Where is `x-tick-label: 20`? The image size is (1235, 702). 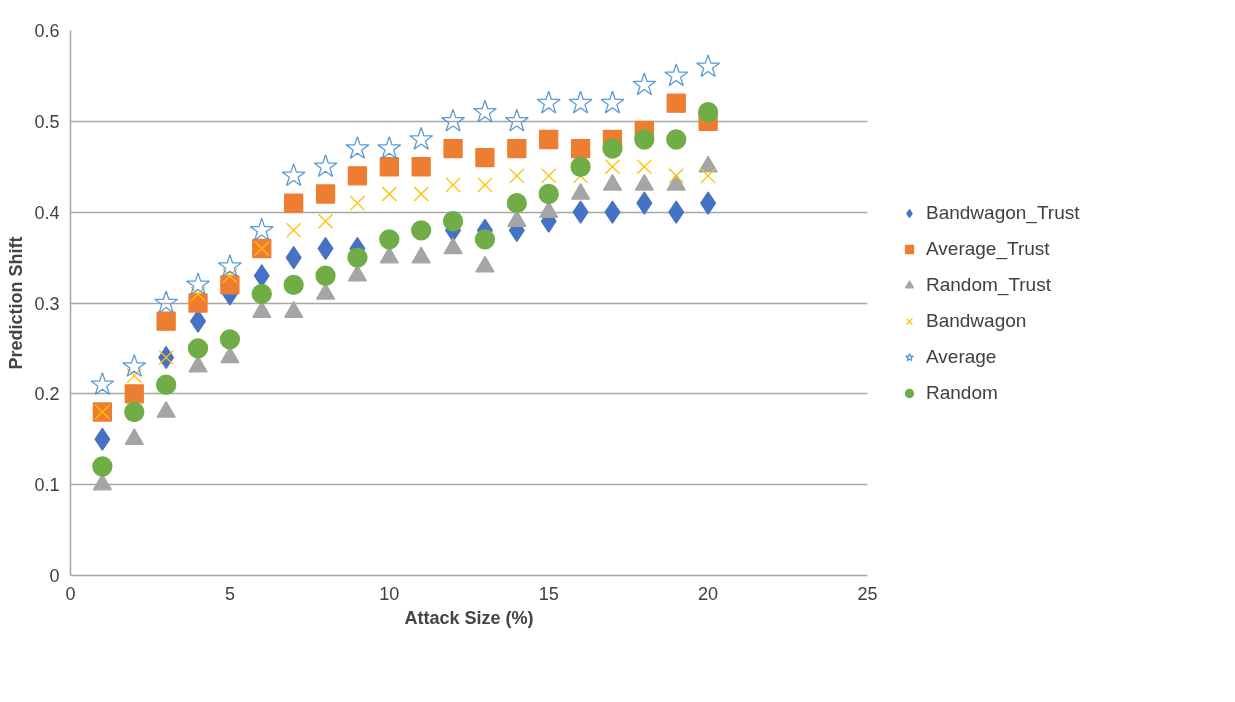 x-tick-label: 20 is located at coordinates (708, 593).